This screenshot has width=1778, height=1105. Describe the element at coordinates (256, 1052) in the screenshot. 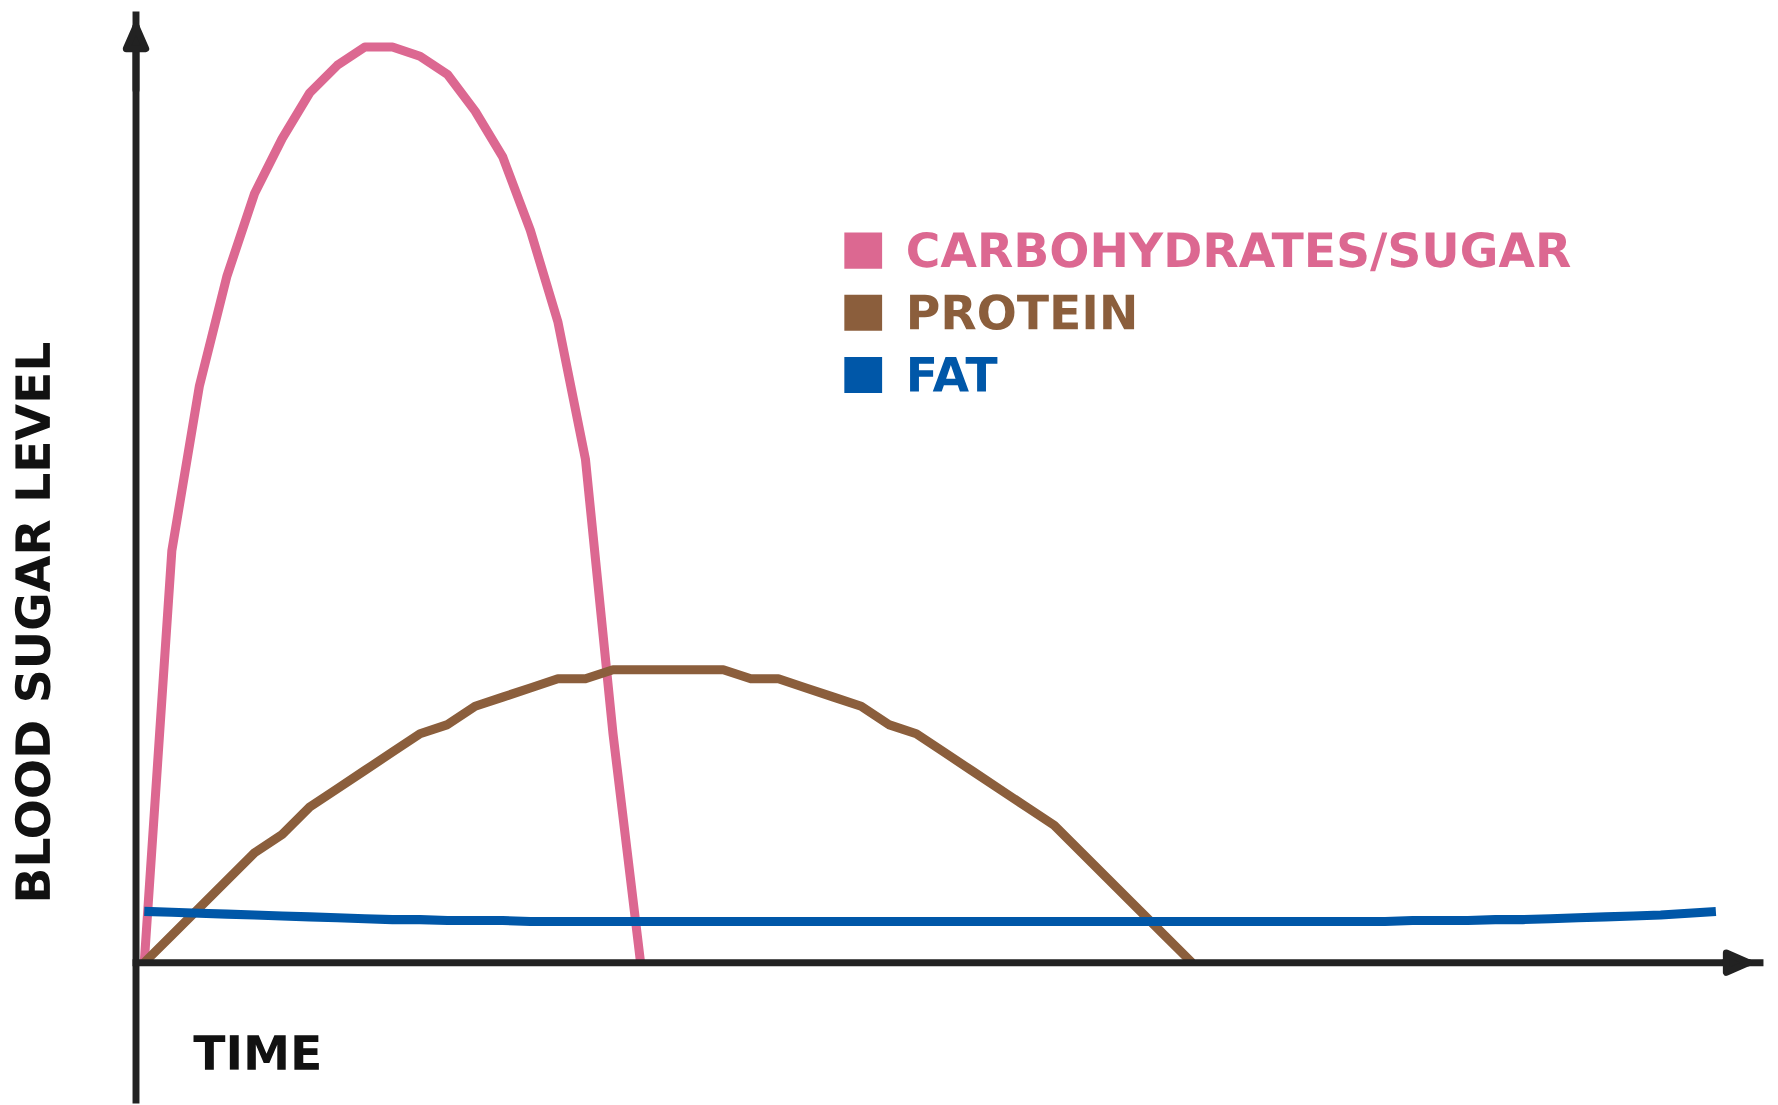

I see `x-axis-title: TIME` at that location.